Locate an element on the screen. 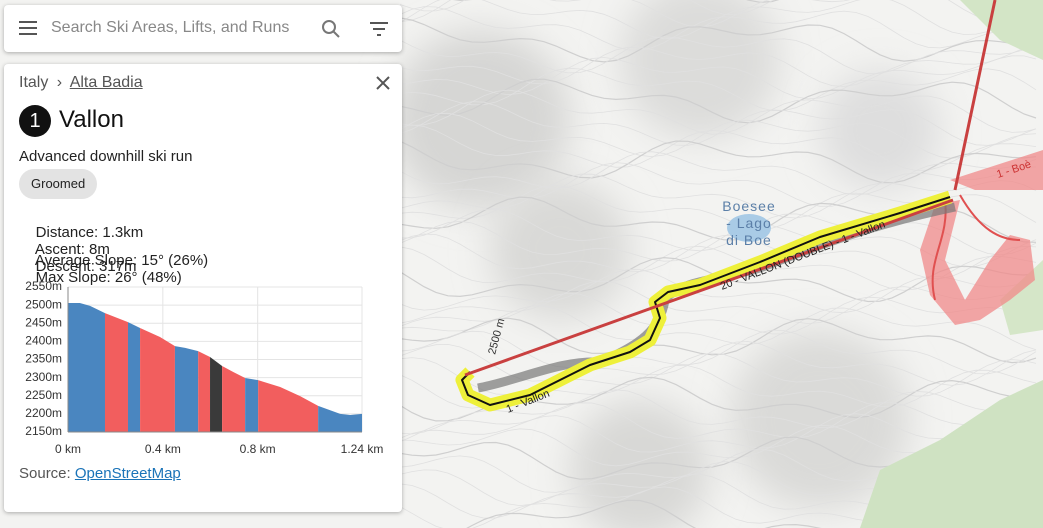  x-tick-label: 0.4 km is located at coordinates (163, 449).